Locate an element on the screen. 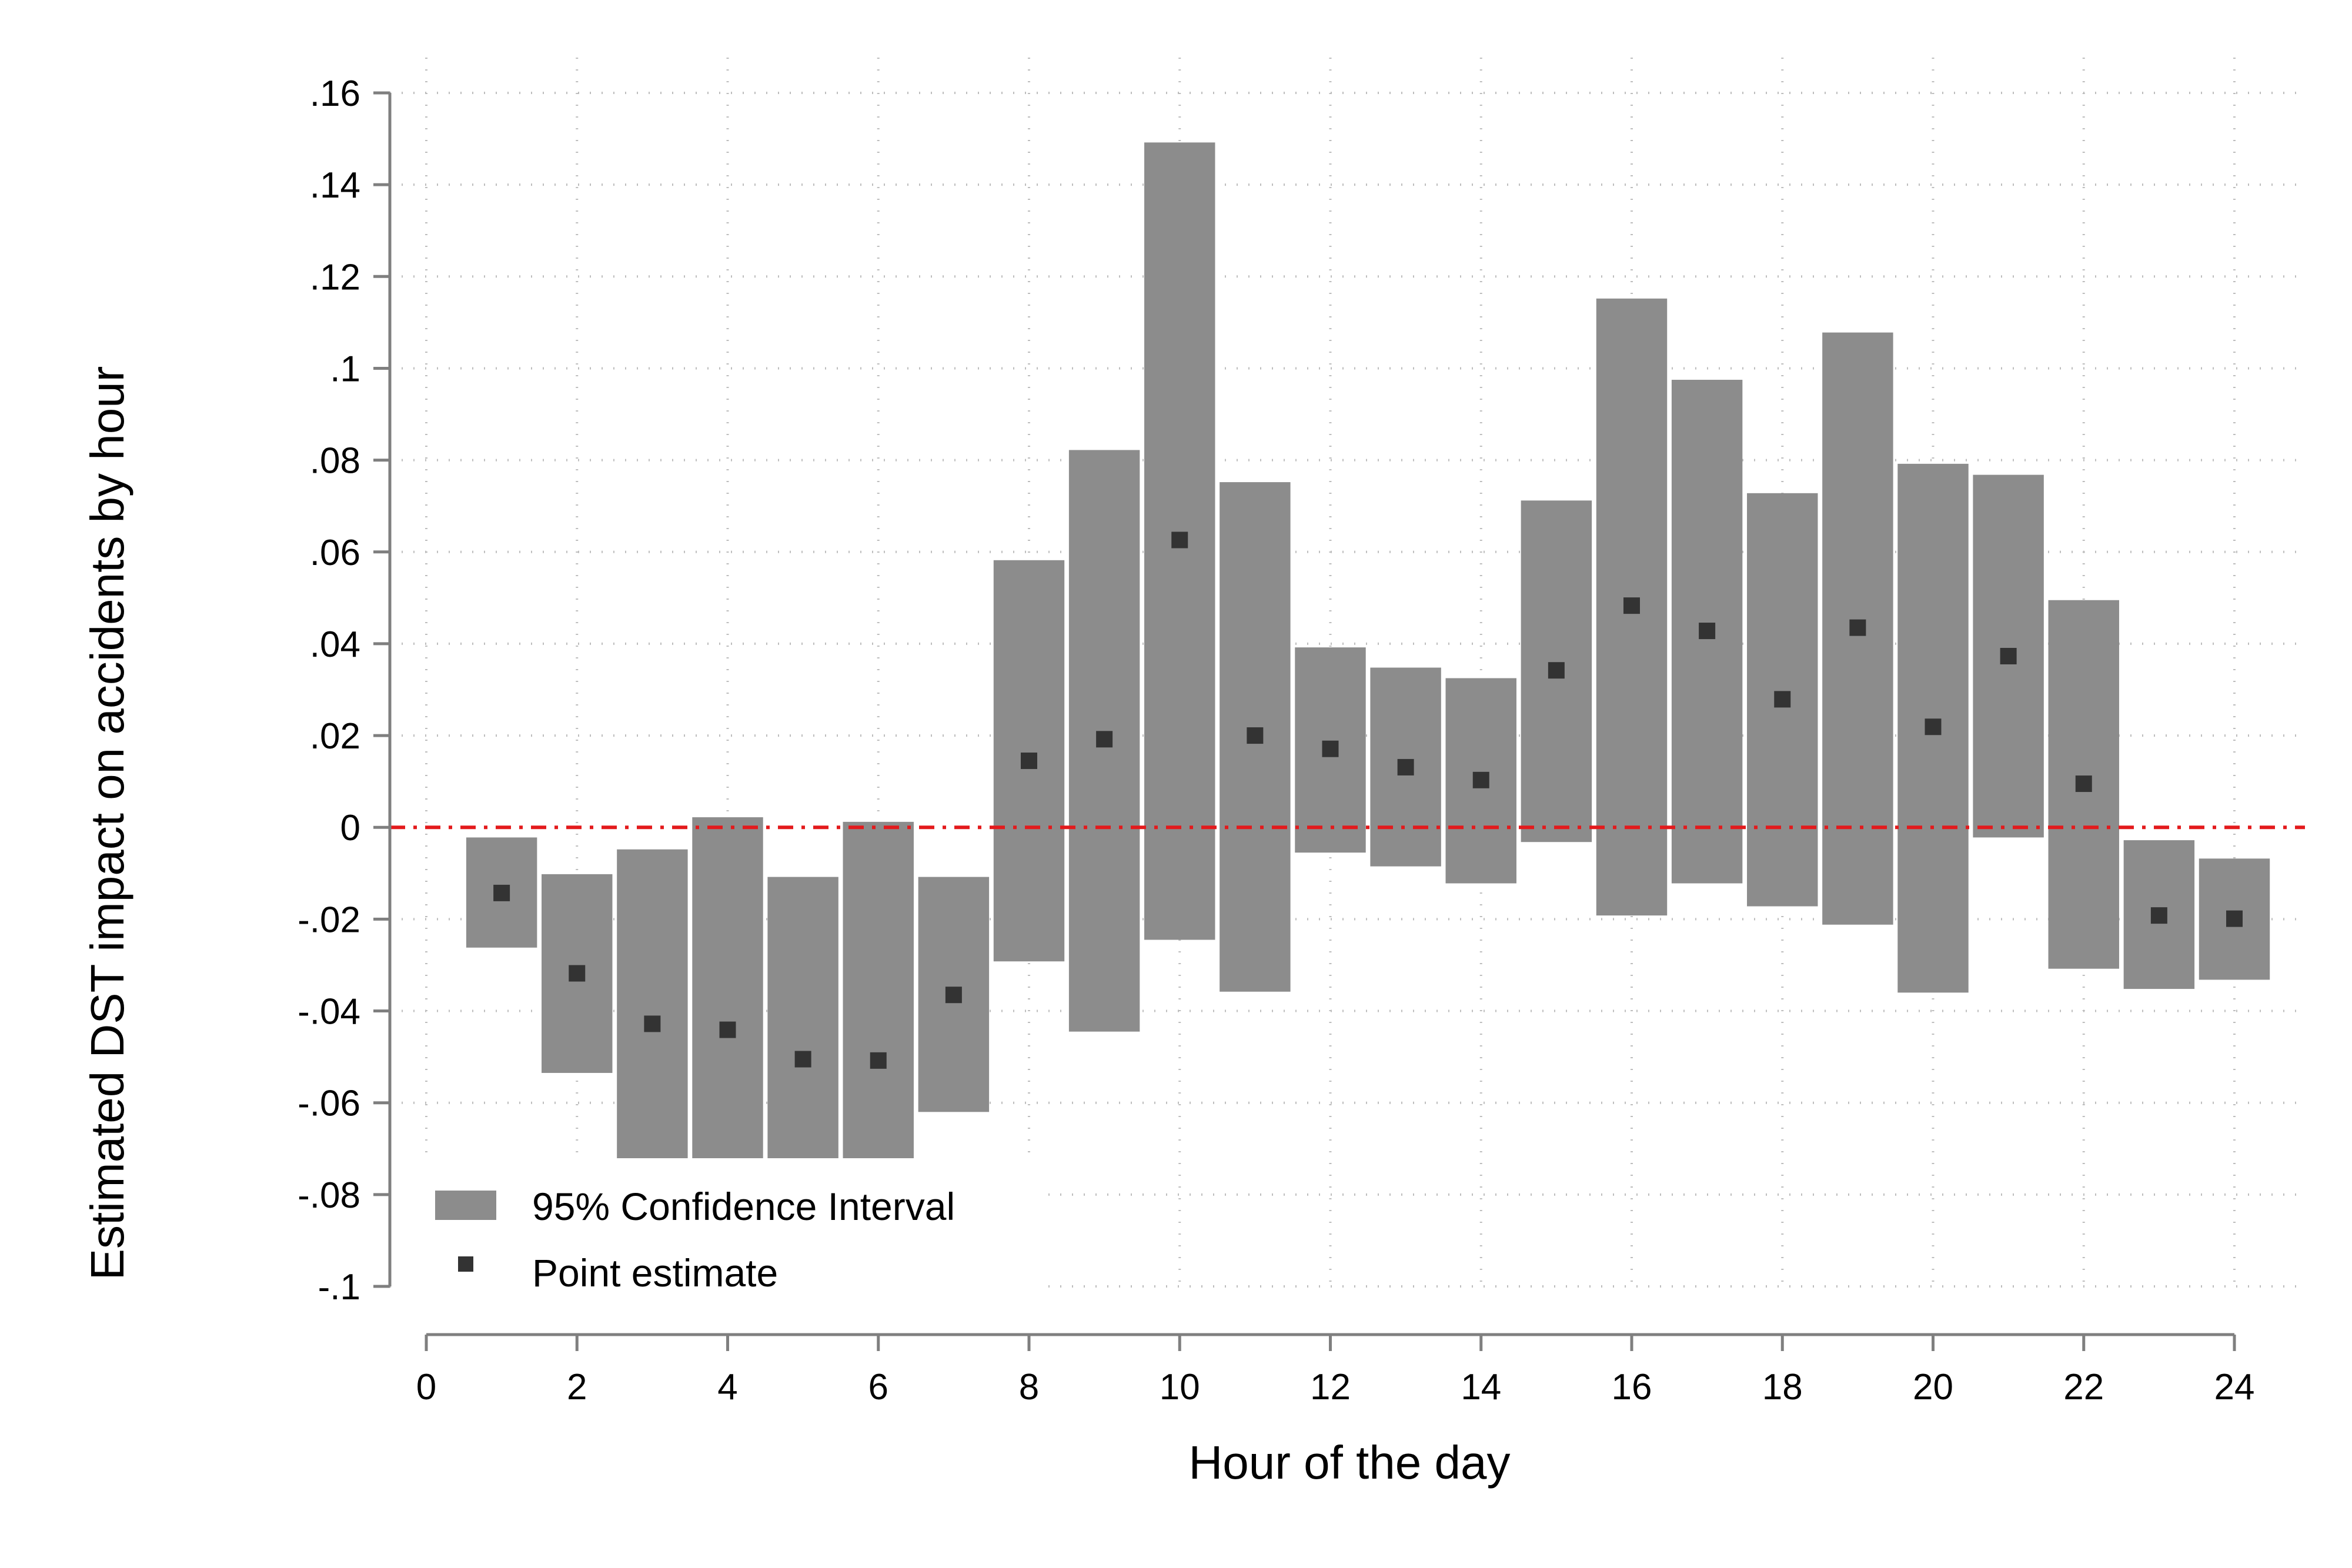 This screenshot has width=2352, height=1568. x-tick-label: 6 is located at coordinates (878, 1387).